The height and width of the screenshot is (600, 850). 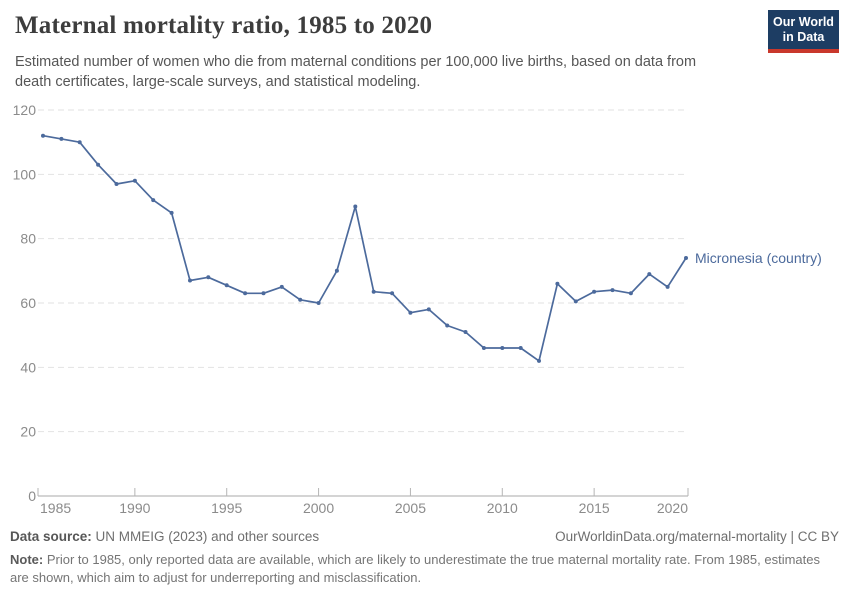 What do you see at coordinates (336, 270) in the screenshot?
I see `data-point-2001` at bounding box center [336, 270].